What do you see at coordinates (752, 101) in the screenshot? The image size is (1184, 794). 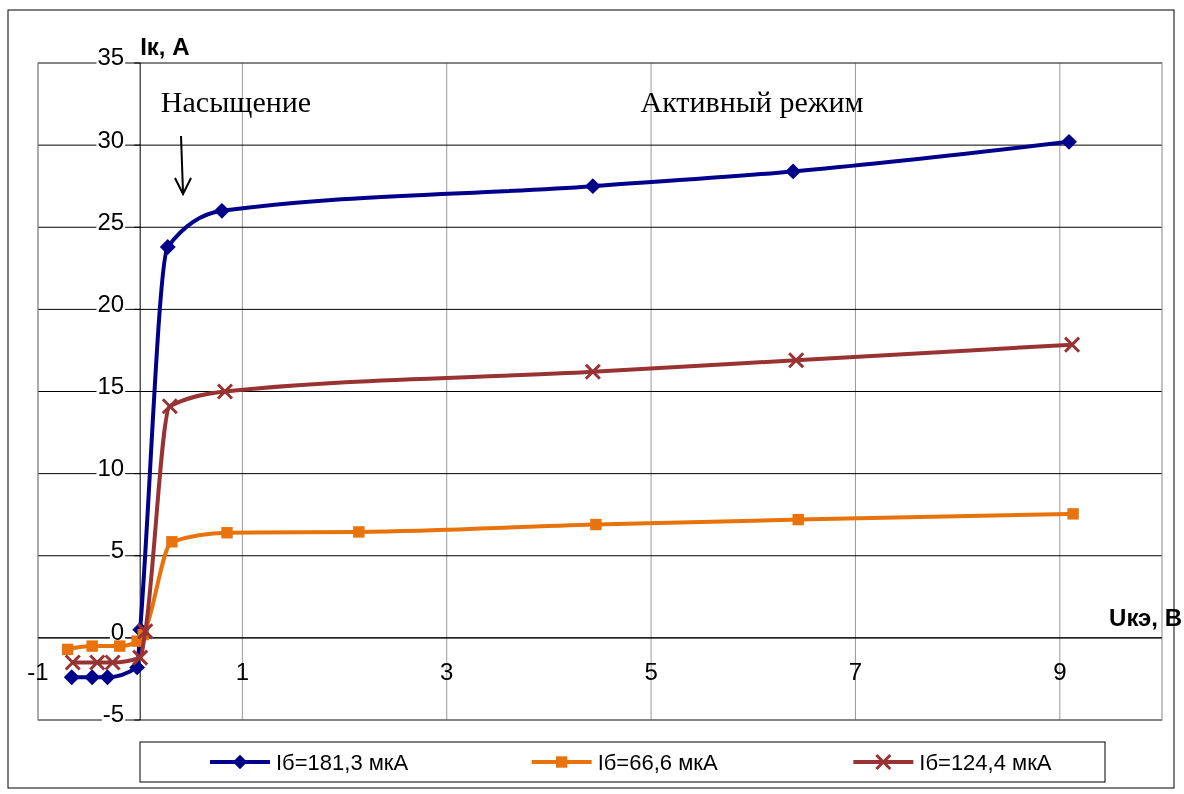 I see `annotation: Активный режим` at bounding box center [752, 101].